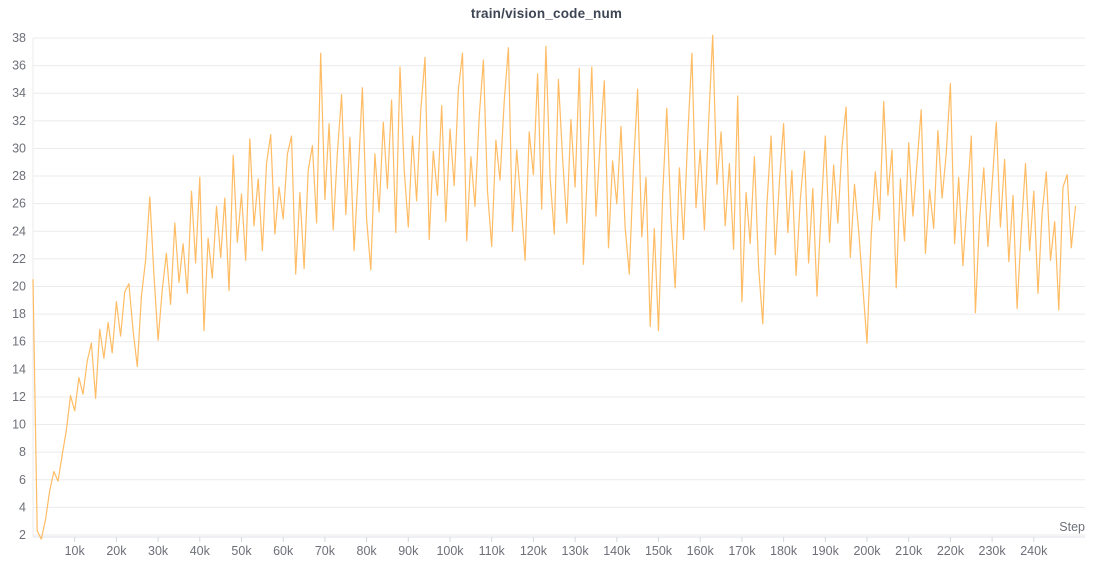 Image resolution: width=1093 pixels, height=578 pixels. Describe the element at coordinates (701, 551) in the screenshot. I see `x-tick-label: 160k` at that location.